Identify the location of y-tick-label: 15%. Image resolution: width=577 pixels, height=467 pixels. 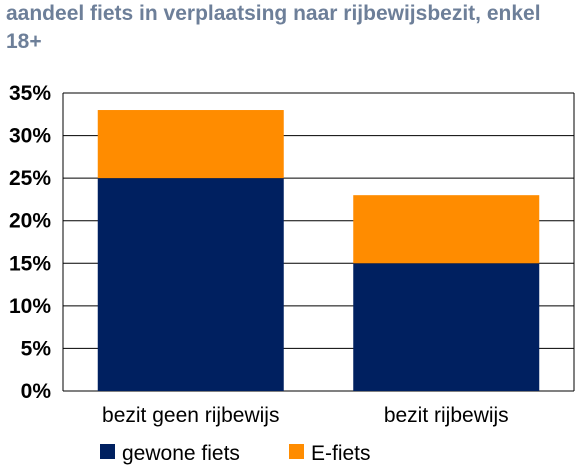
(30, 263).